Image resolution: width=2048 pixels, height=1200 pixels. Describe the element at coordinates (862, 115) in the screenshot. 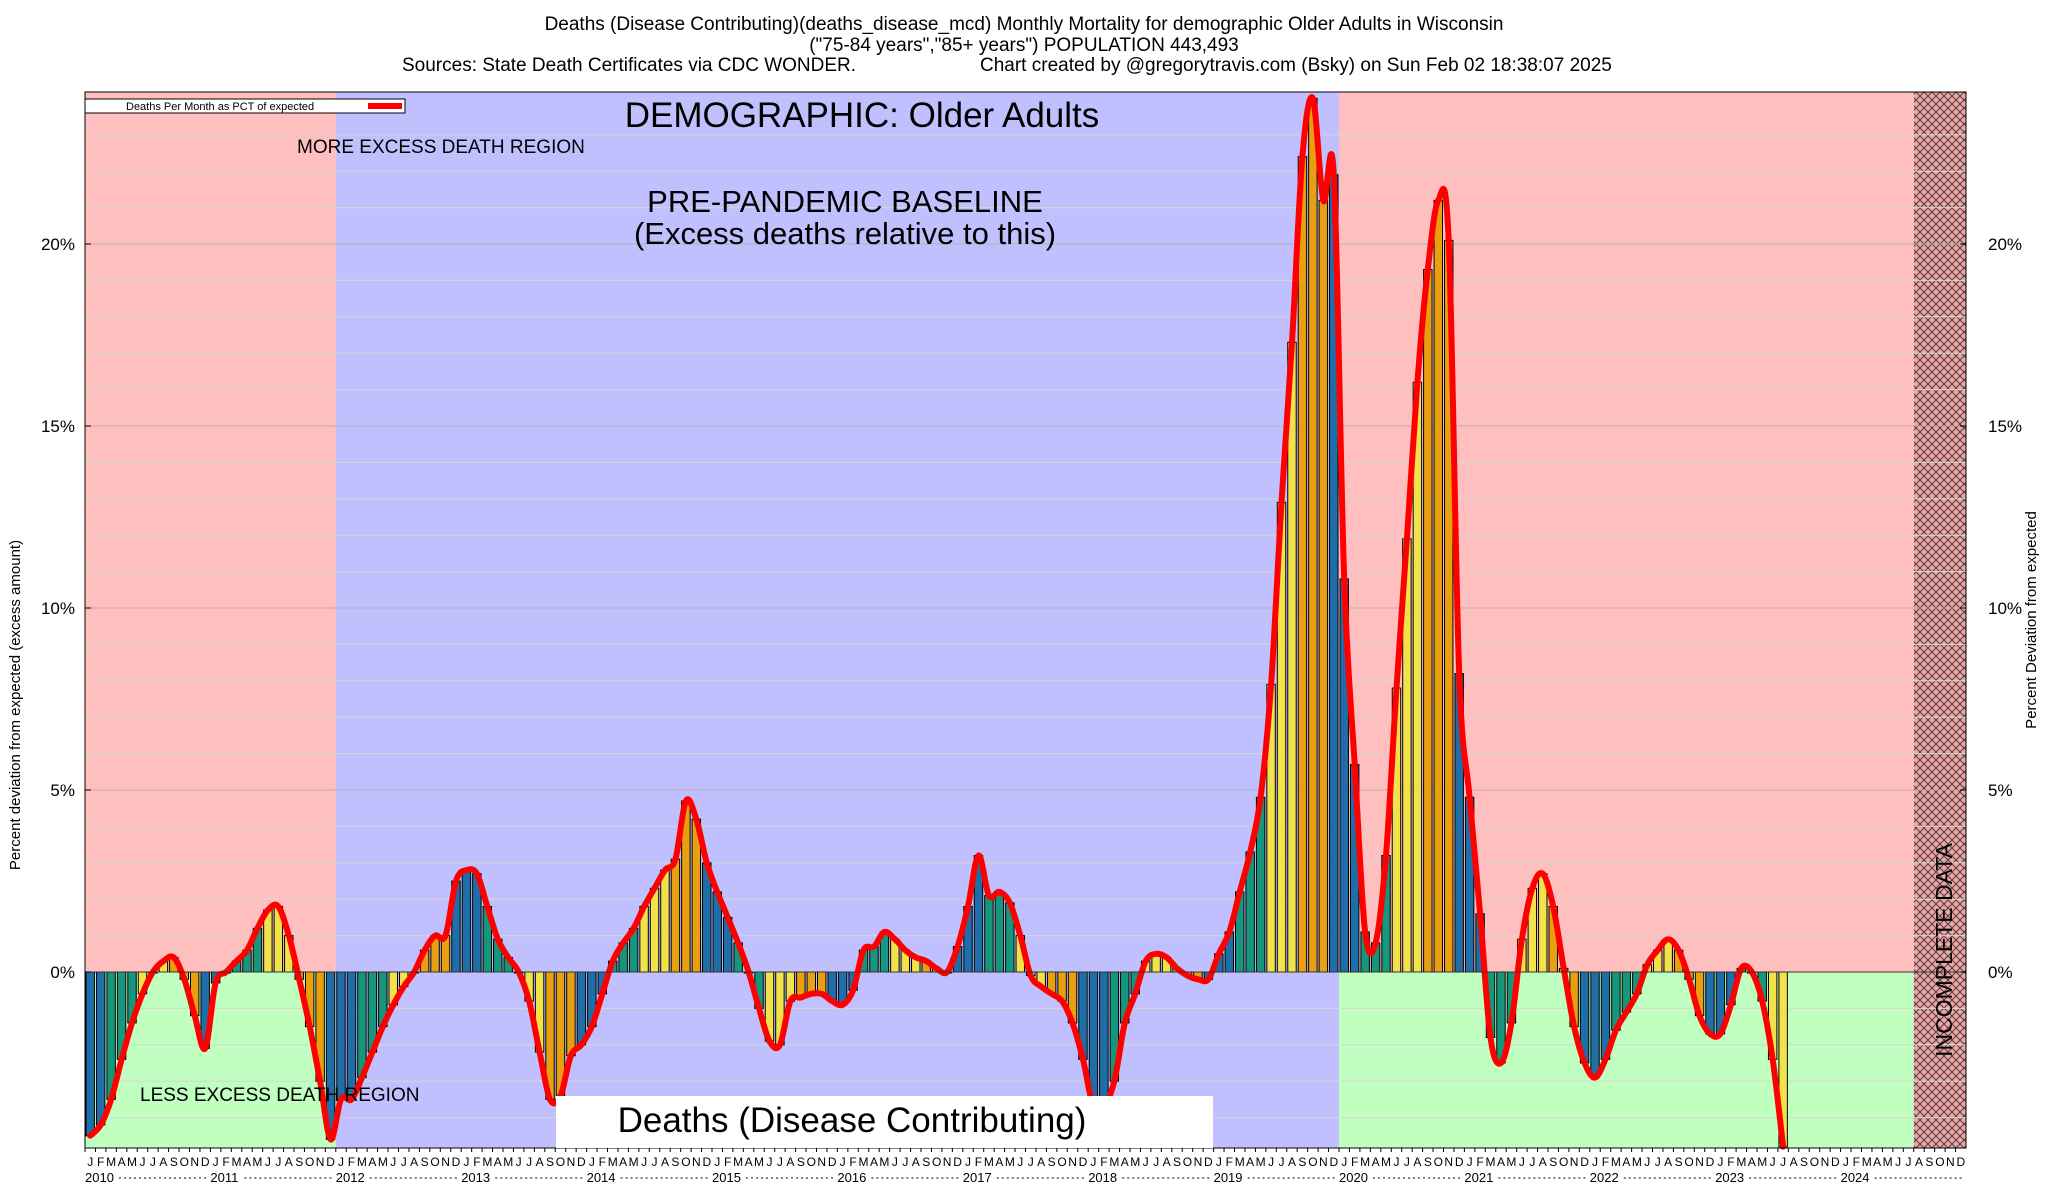

I see `demographic-label: DEMOGRAPHIC: Older Adults` at that location.